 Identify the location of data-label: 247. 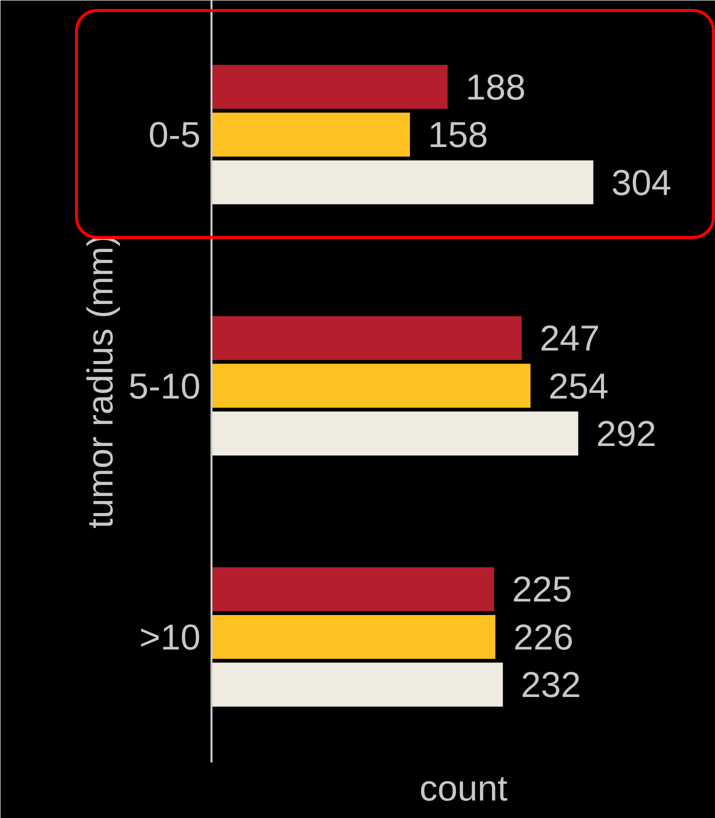
(570, 338).